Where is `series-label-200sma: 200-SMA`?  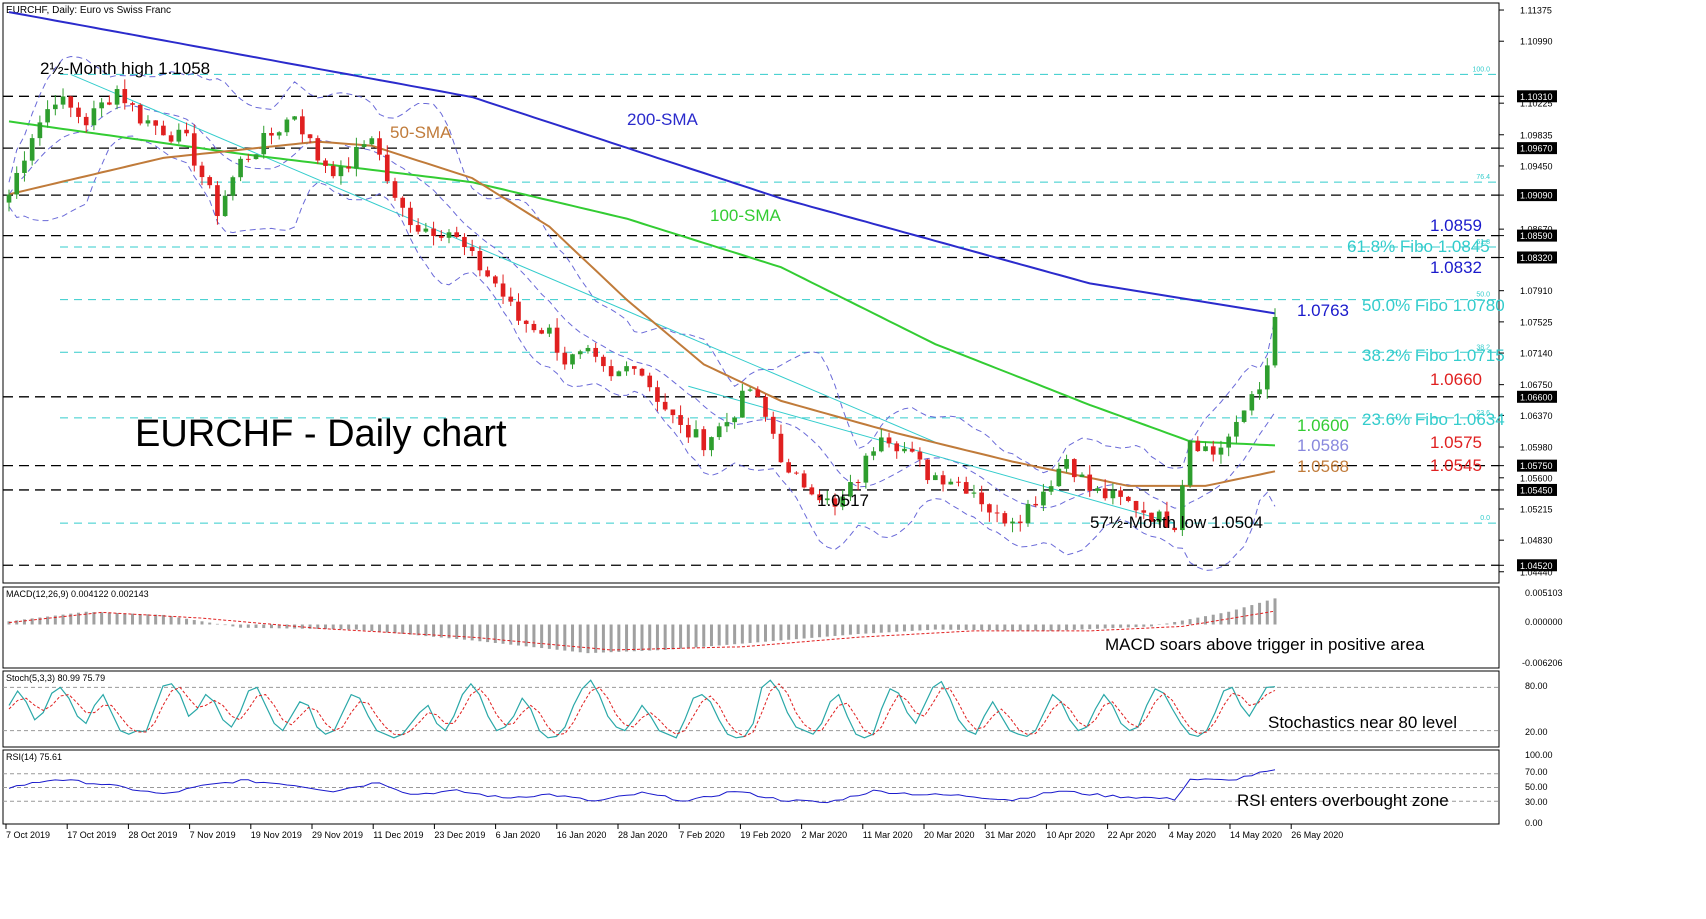
series-label-200sma: 200-SMA is located at coordinates (663, 119).